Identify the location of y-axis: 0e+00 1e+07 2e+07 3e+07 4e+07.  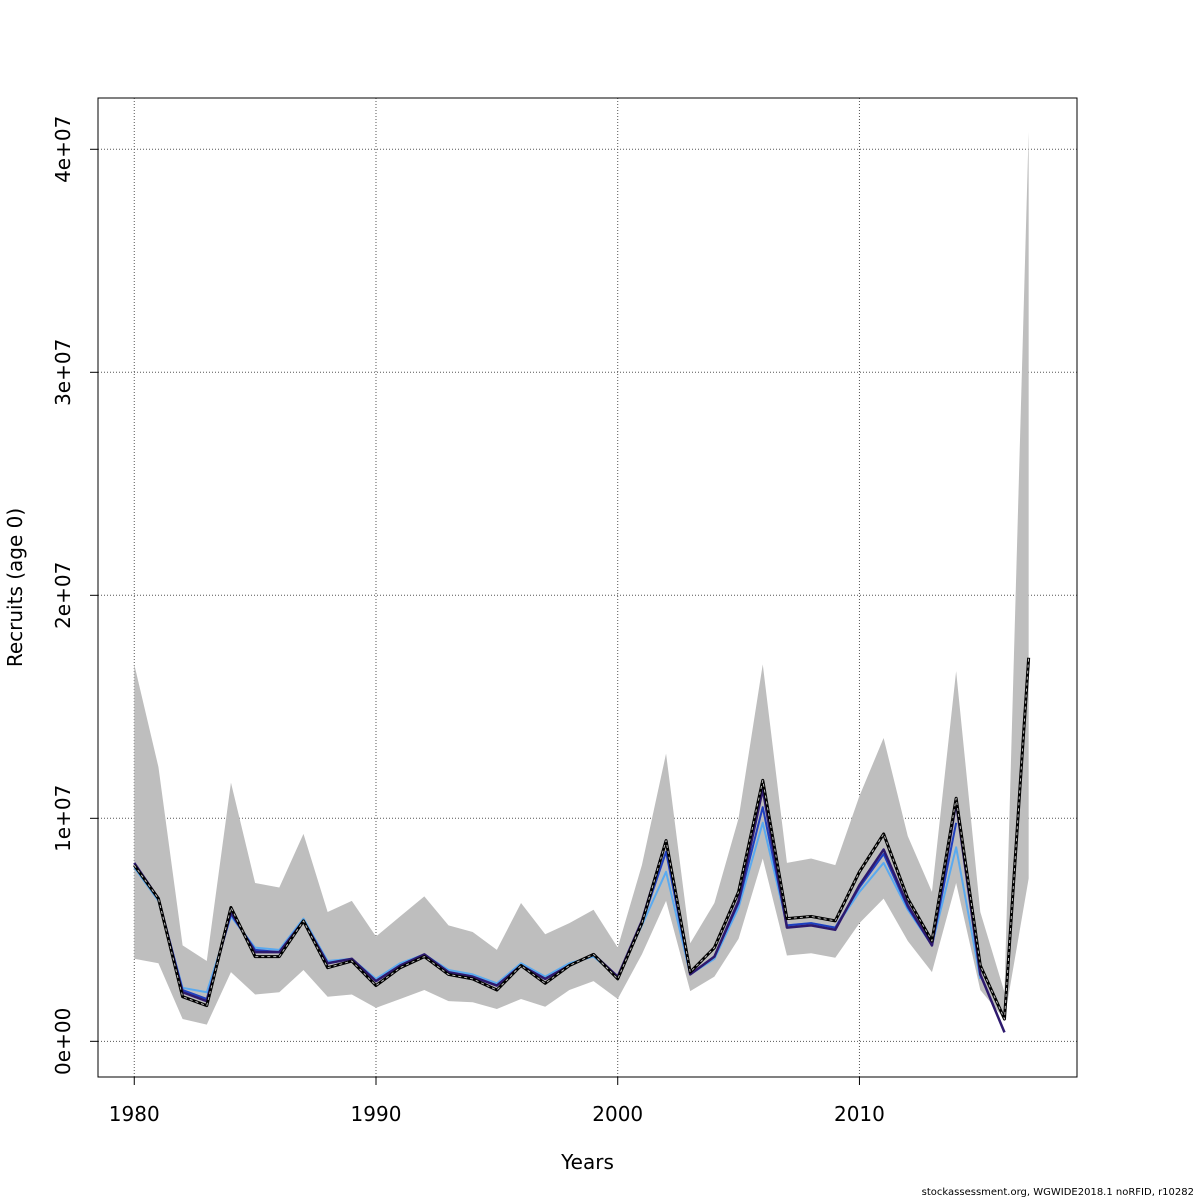
(74, 595).